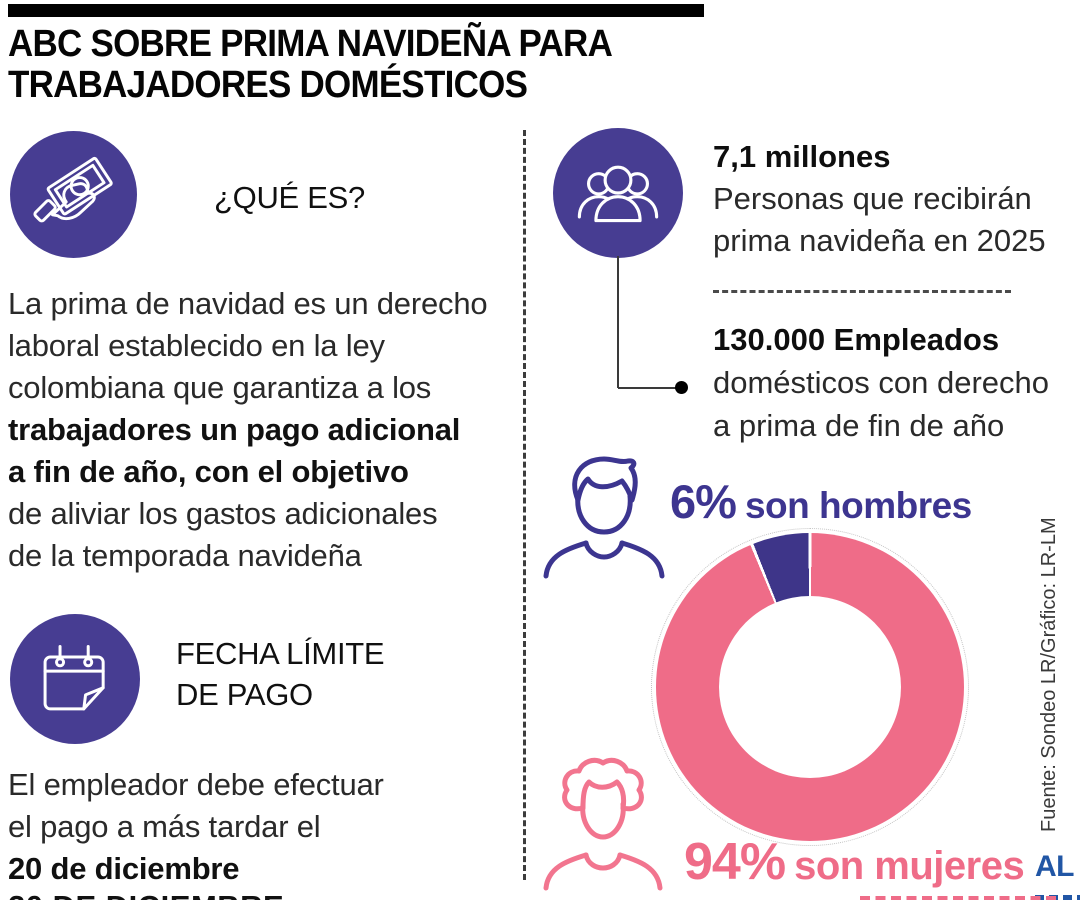 The width and height of the screenshot is (1080, 900). I want to click on people-icon, so click(618, 193).